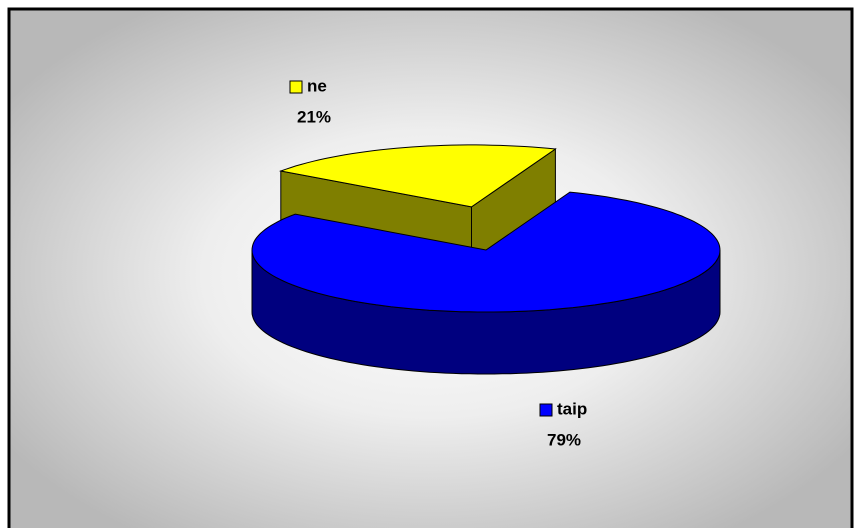 This screenshot has width=861, height=528. I want to click on slice-label: ne, so click(317, 85).